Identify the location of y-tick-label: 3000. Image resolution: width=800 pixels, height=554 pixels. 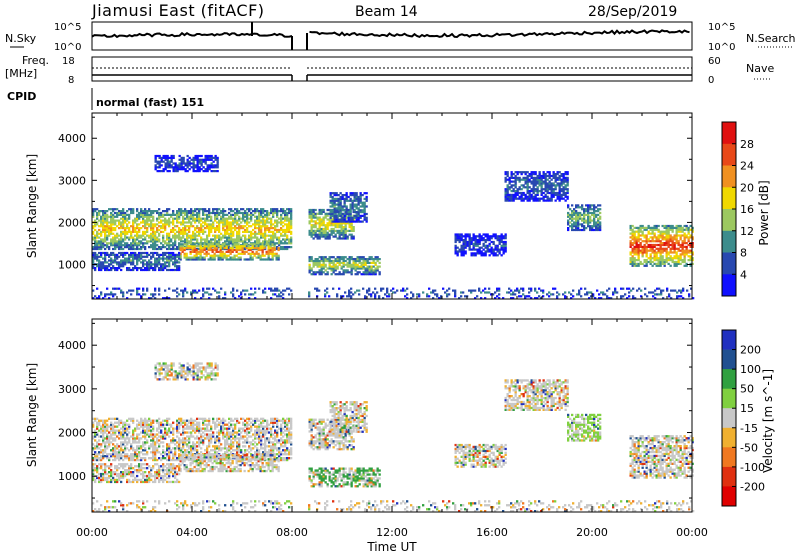
(72, 180).